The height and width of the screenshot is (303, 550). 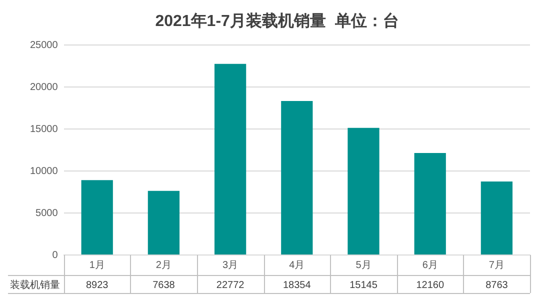 What do you see at coordinates (496, 265) in the screenshot?
I see `x-tick-label: 7月` at bounding box center [496, 265].